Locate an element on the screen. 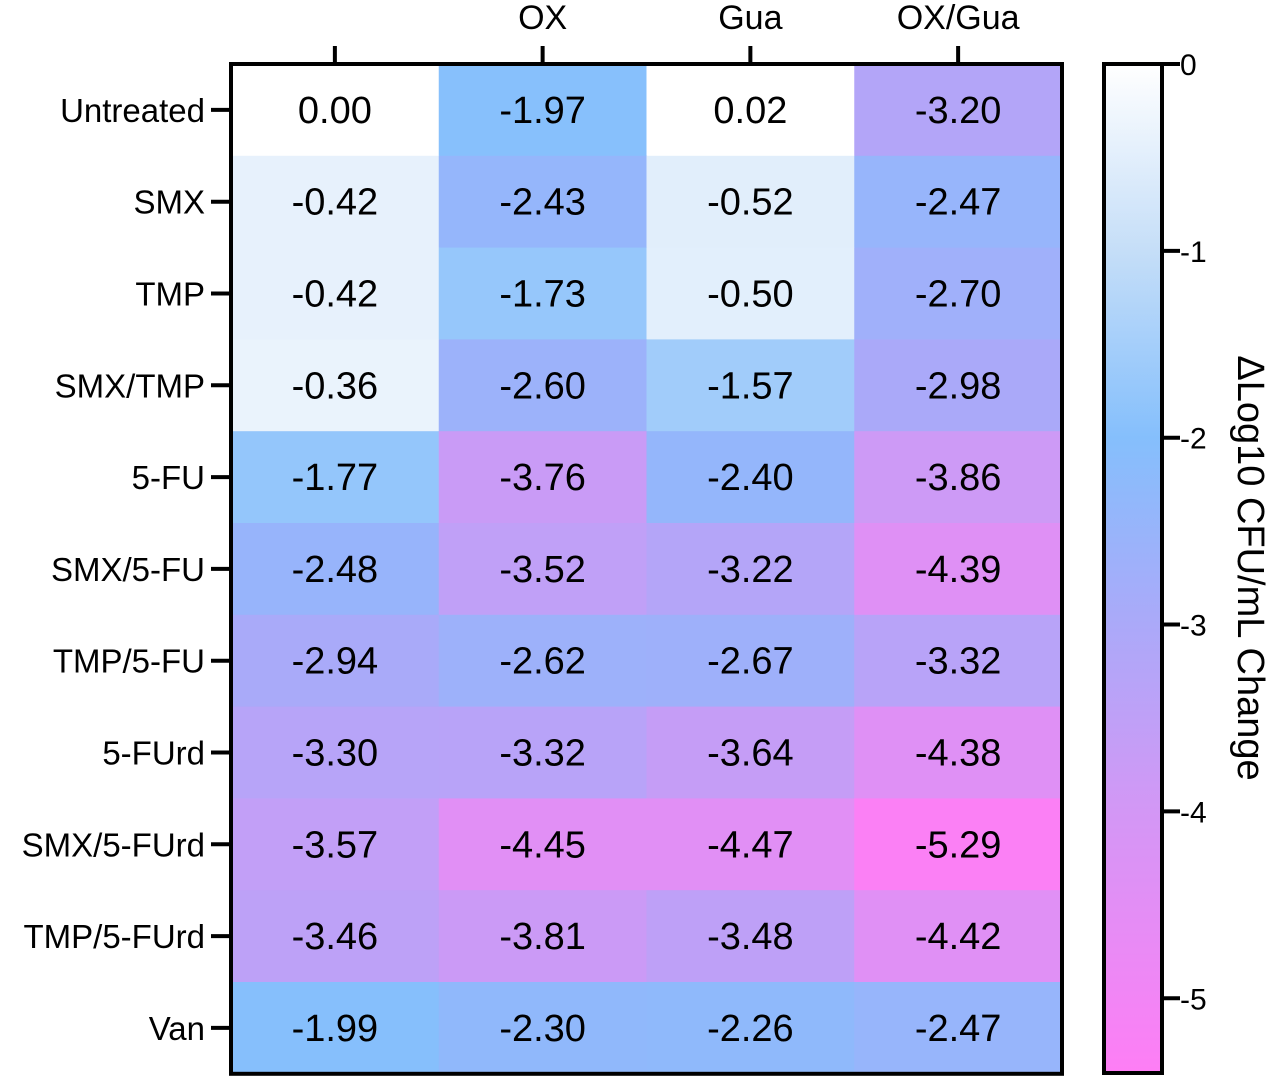 Image resolution: width=1280 pixels, height=1079 pixels. cell-value-label: -3.76 is located at coordinates (542, 478).